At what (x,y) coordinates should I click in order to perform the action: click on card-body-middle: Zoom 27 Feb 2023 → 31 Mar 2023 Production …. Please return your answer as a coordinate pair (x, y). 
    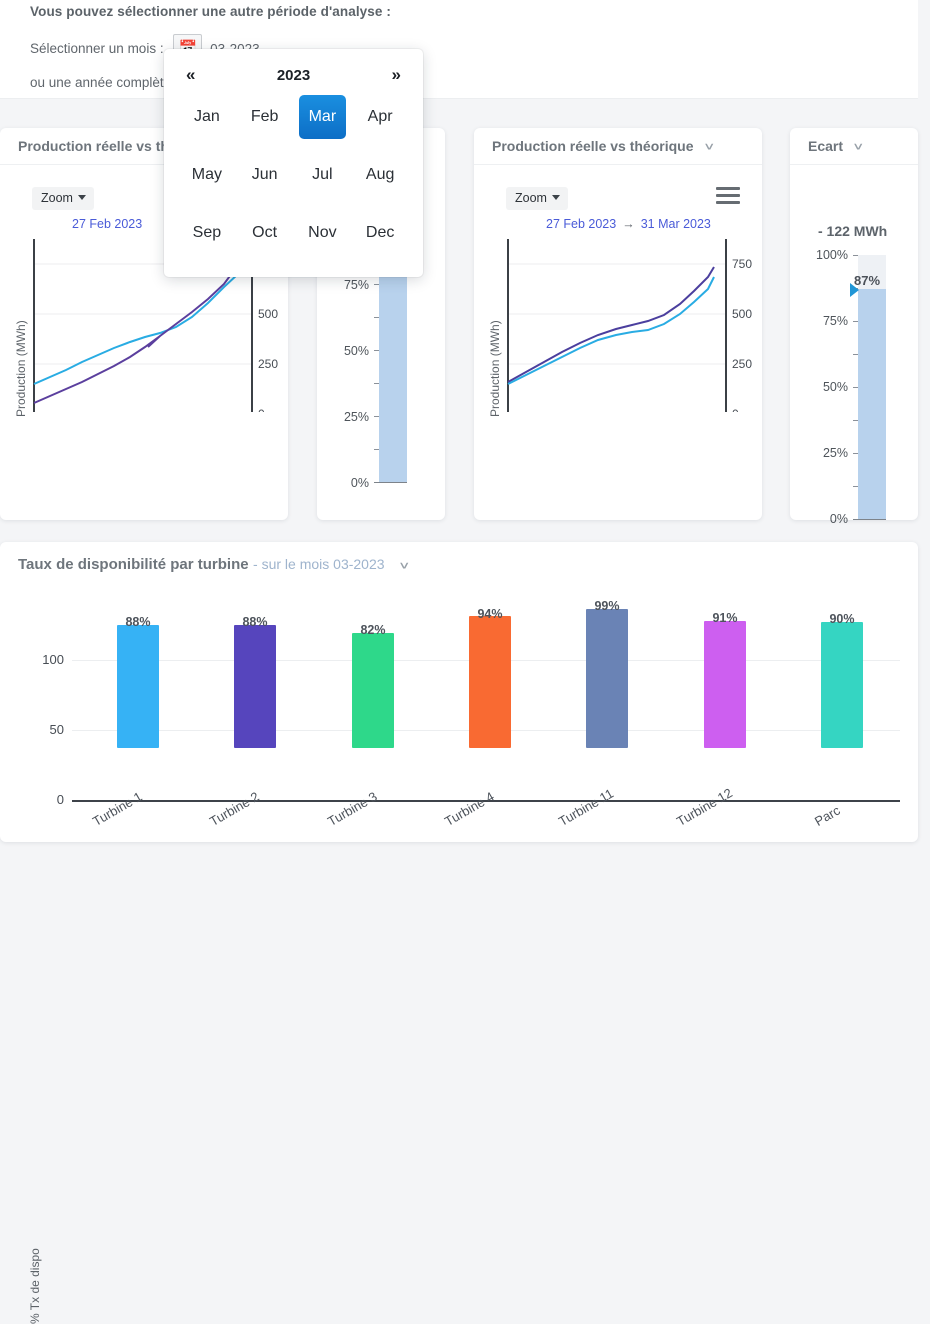
    Looking at the image, I should click on (618, 372).